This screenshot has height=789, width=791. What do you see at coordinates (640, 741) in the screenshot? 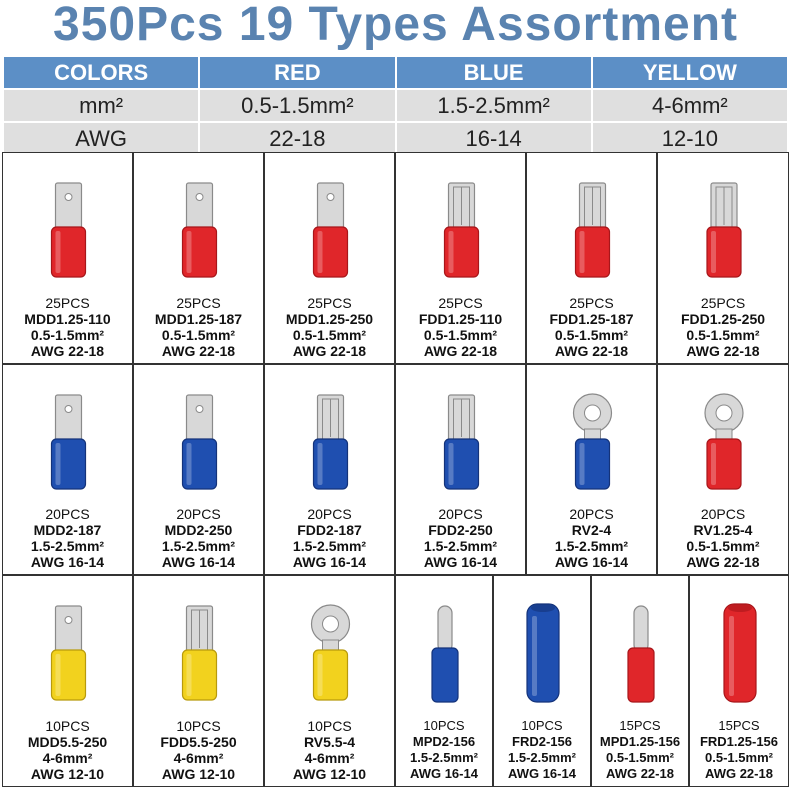
I see `terminal-model: MPD1.25-156` at bounding box center [640, 741].